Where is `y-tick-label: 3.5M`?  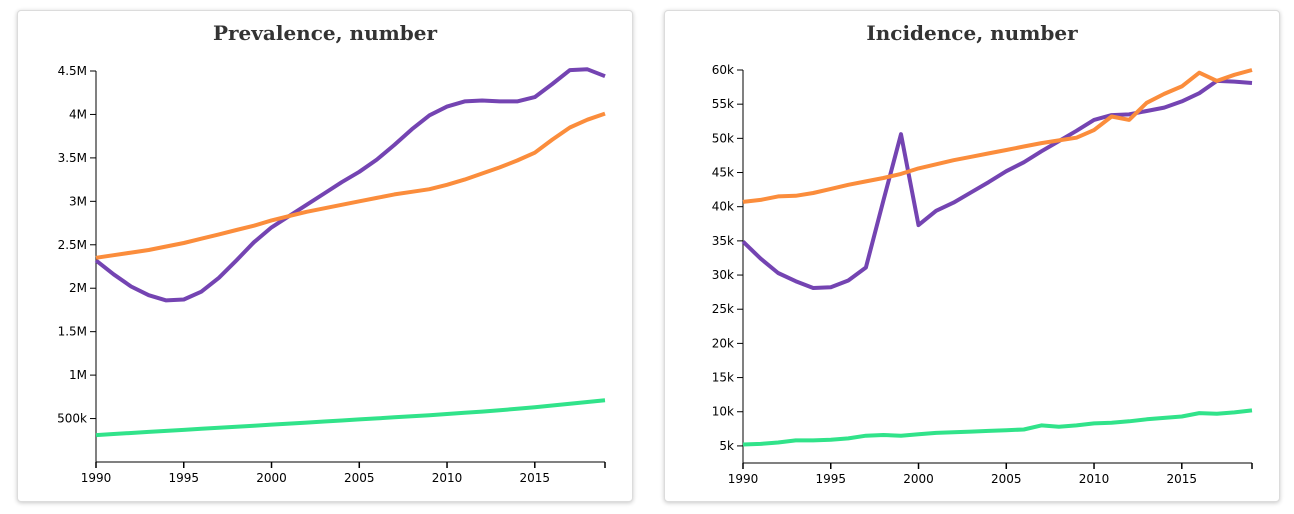 y-tick-label: 3.5M is located at coordinates (72, 158).